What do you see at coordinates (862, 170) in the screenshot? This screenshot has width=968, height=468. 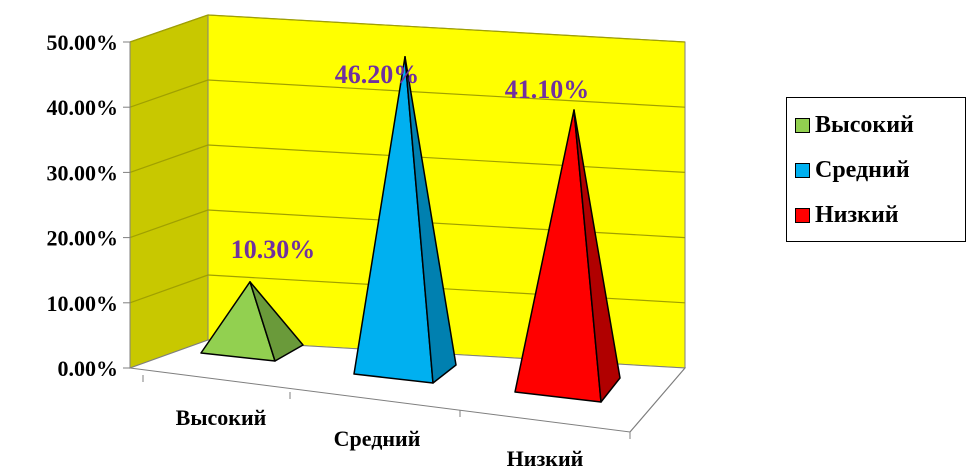 I see `legend-label-medium: Средний` at bounding box center [862, 170].